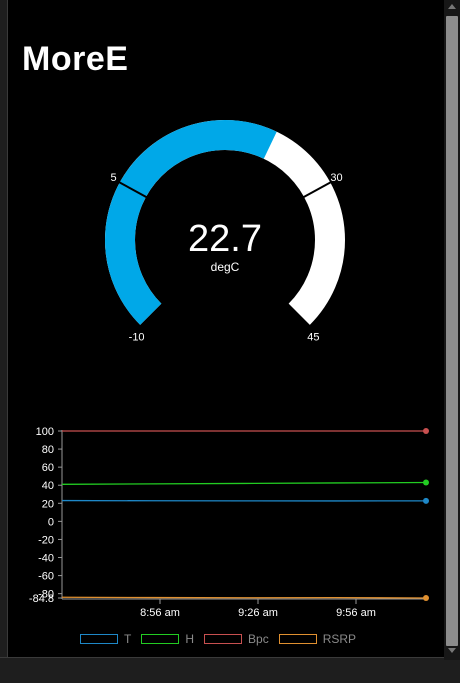  I want to click on y-tick-label: 80, so click(48, 450).